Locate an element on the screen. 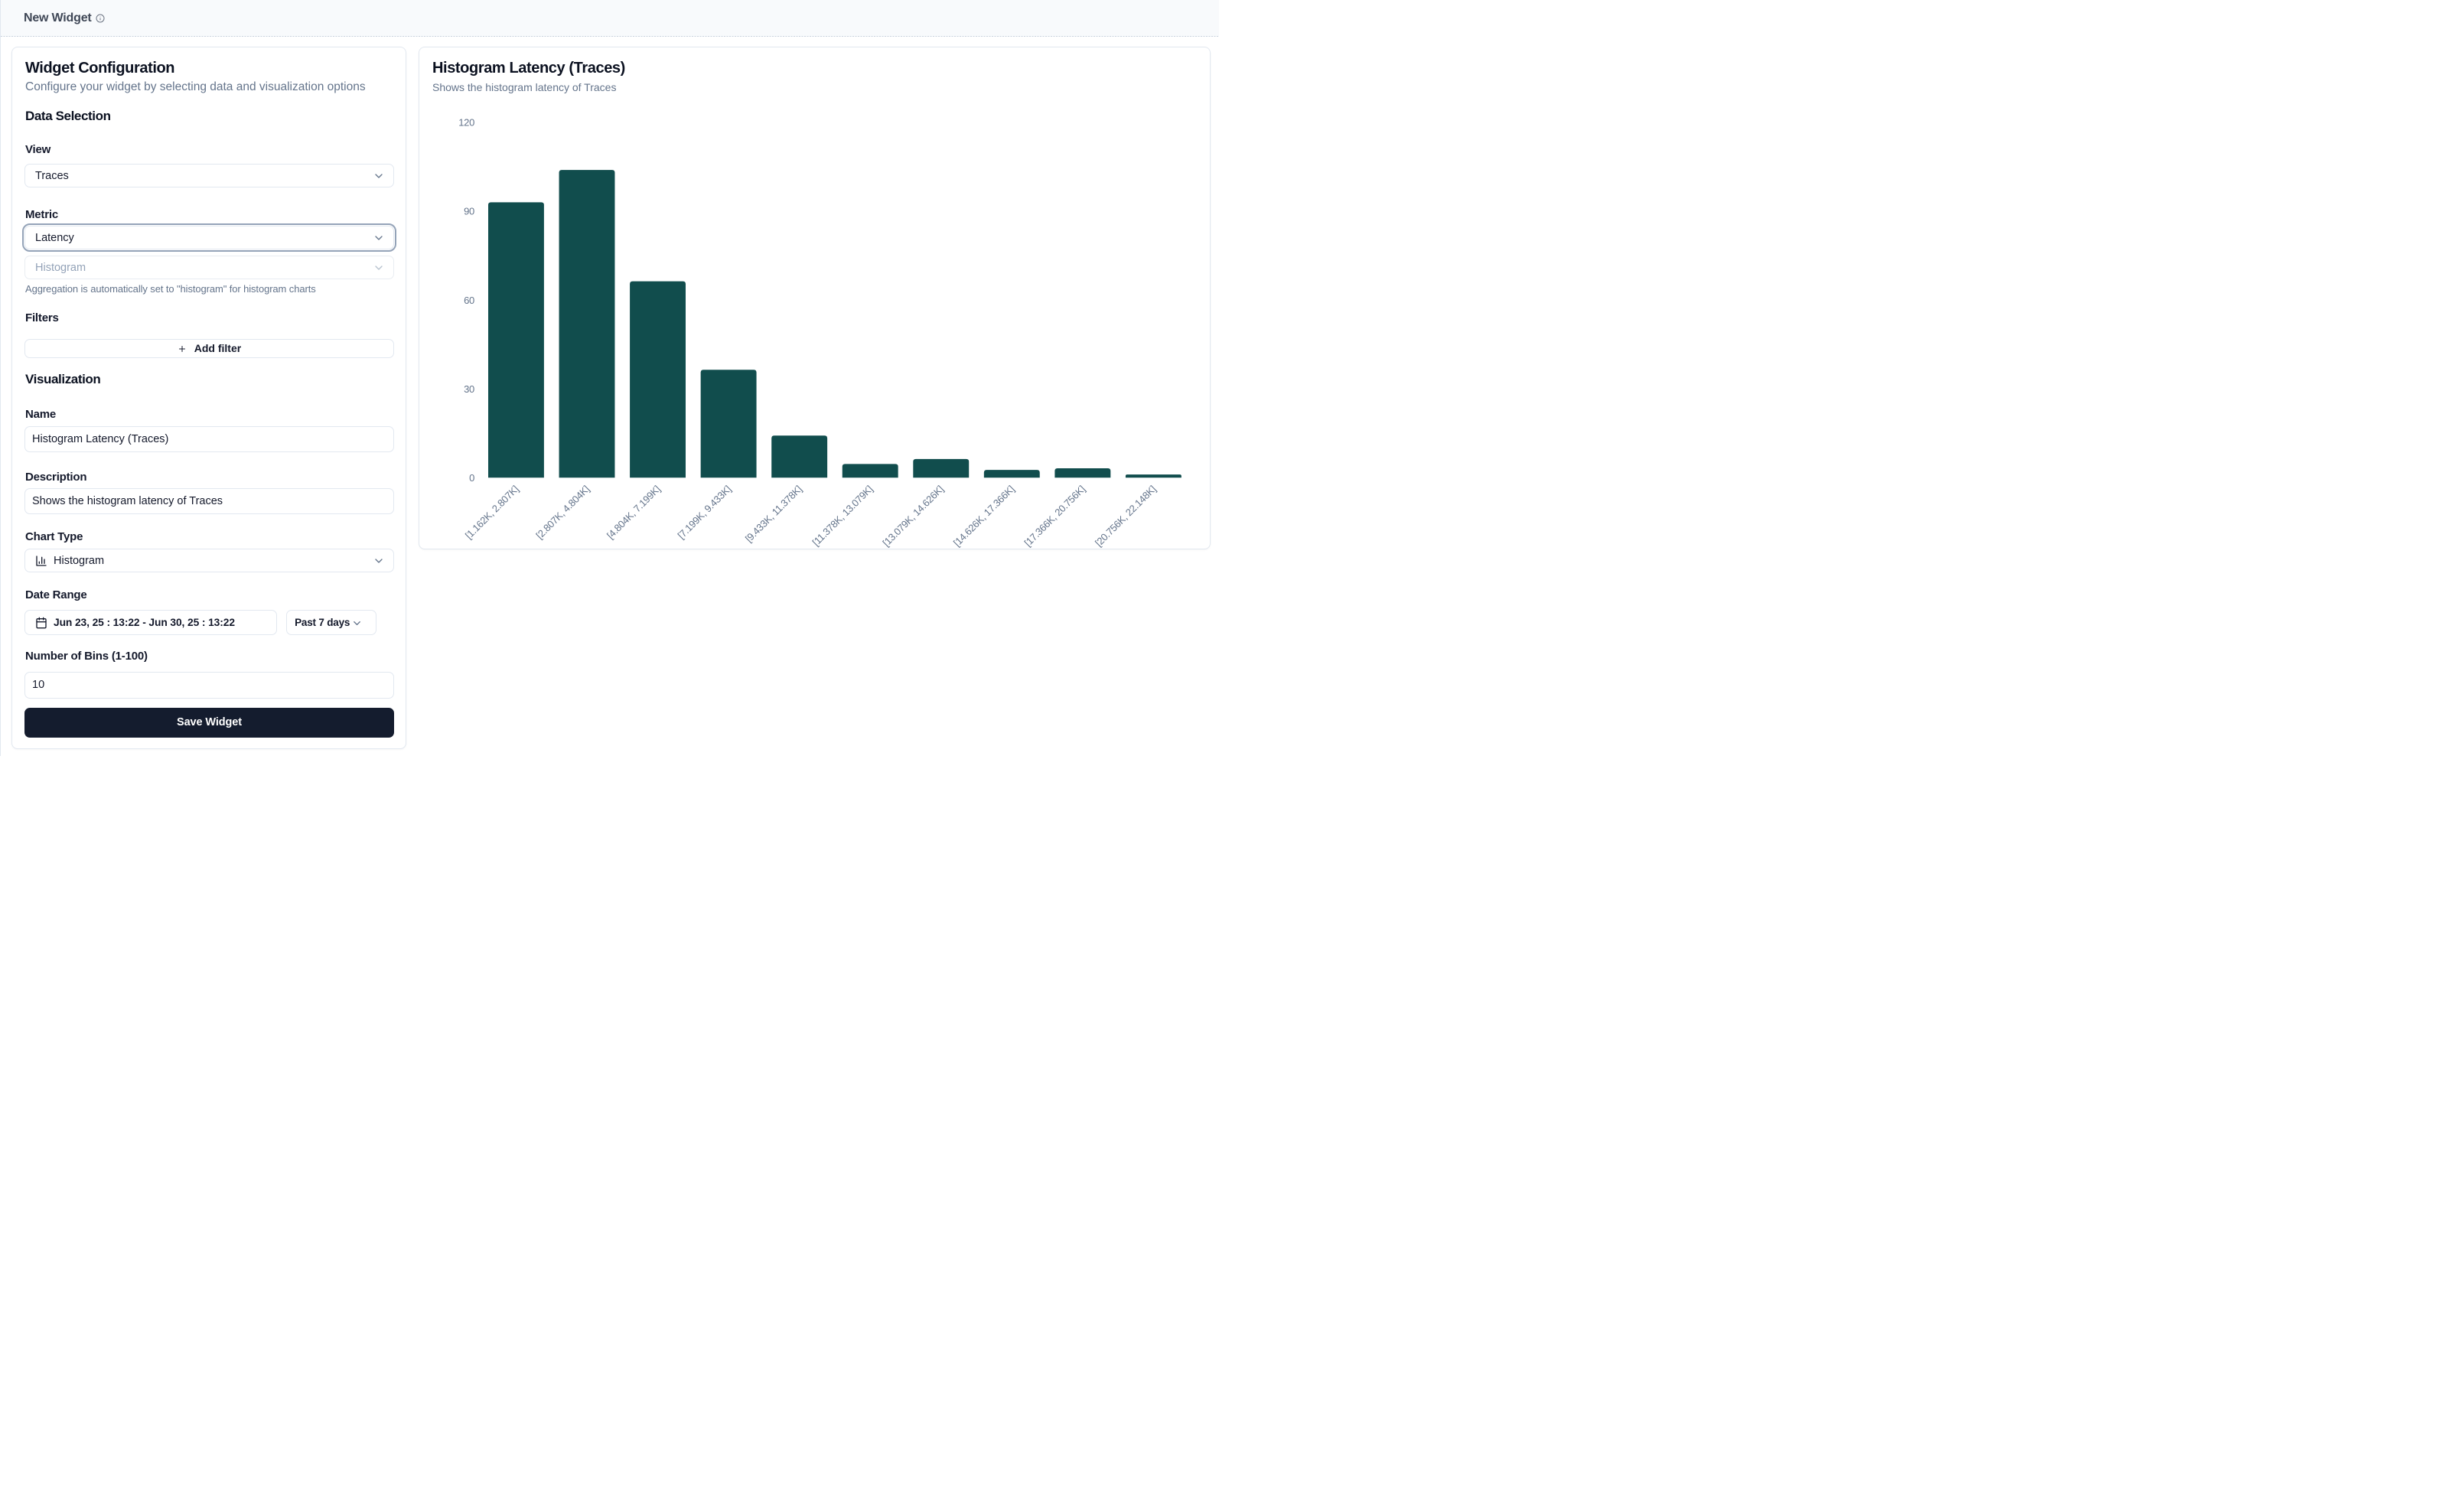 This screenshot has width=2438, height=1512. svg-text: [1.162K, 2.807K] is located at coordinates (492, 513).